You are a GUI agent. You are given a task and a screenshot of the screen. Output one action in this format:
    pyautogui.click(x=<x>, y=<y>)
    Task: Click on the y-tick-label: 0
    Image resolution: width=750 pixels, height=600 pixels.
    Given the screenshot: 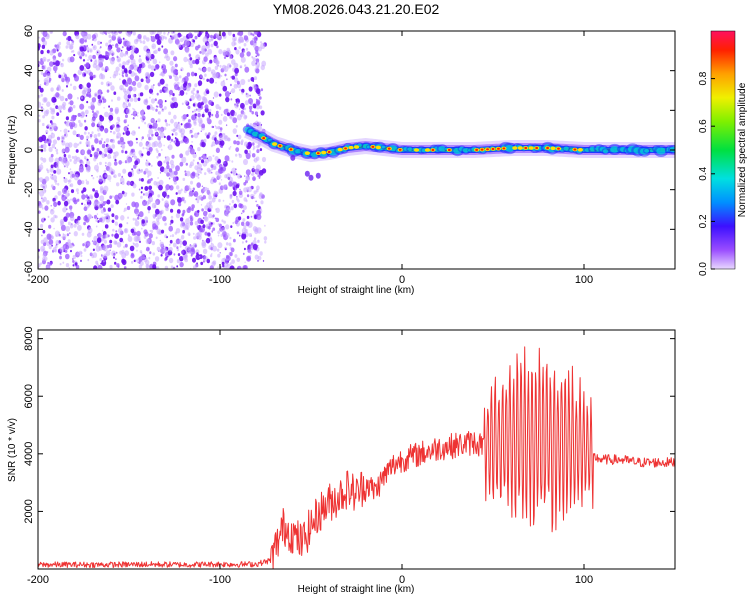 What is the action you would take?
    pyautogui.click(x=29, y=150)
    